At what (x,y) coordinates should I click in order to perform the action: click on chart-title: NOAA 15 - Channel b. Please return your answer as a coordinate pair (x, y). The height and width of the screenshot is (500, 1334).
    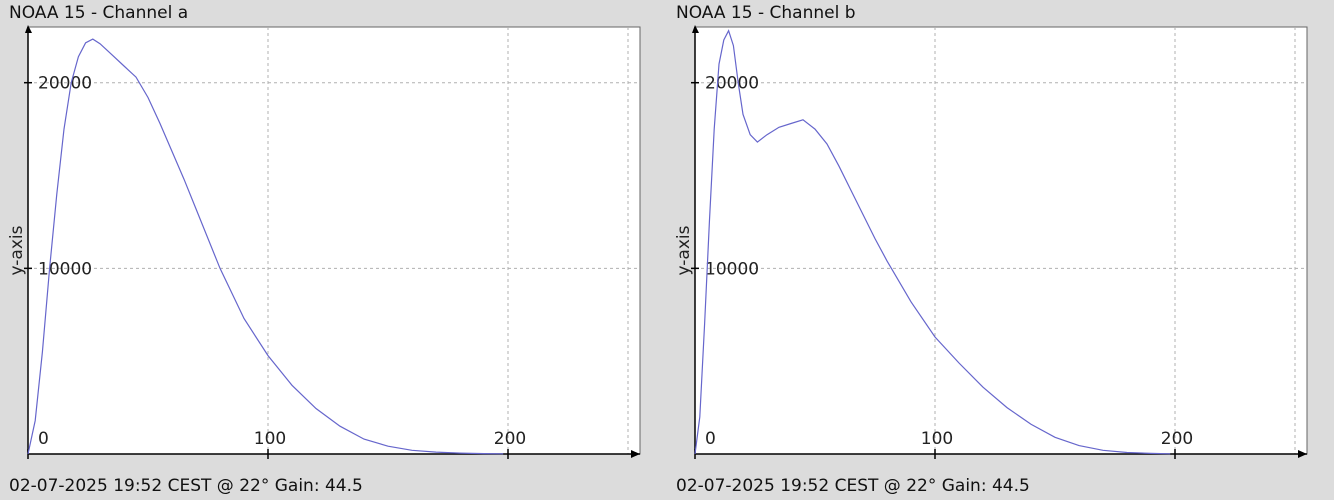
    Looking at the image, I should click on (766, 13).